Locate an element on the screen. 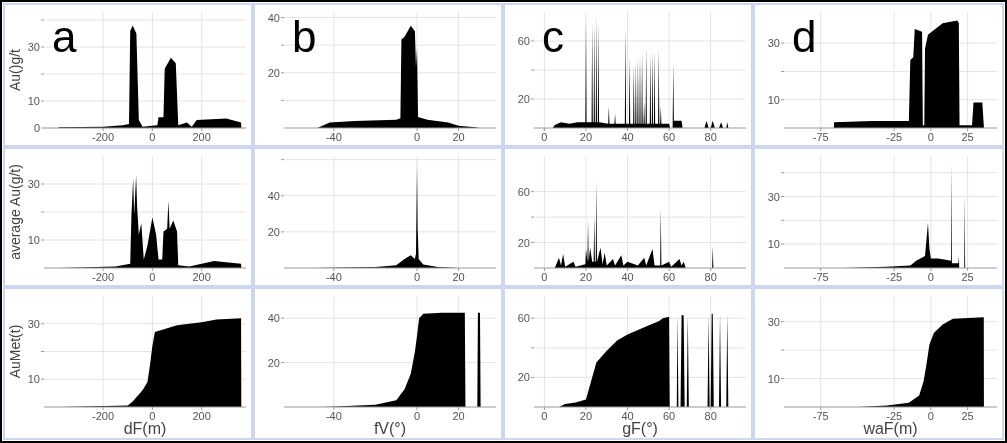 Image resolution: width=1007 pixels, height=443 pixels. y-tick-label: 0 is located at coordinates (36, 128).